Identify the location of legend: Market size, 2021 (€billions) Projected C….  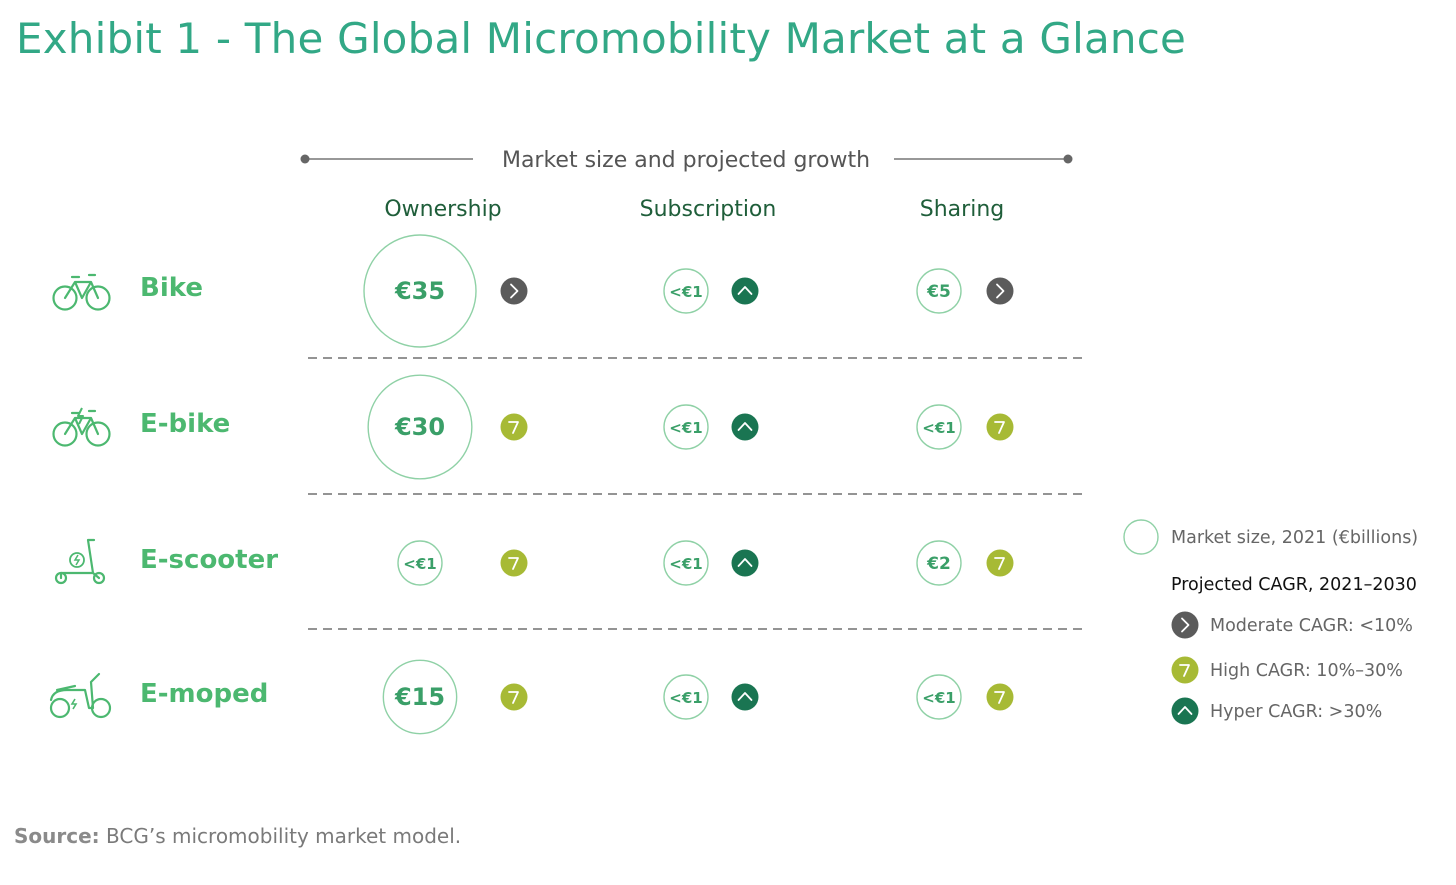
(1270, 620).